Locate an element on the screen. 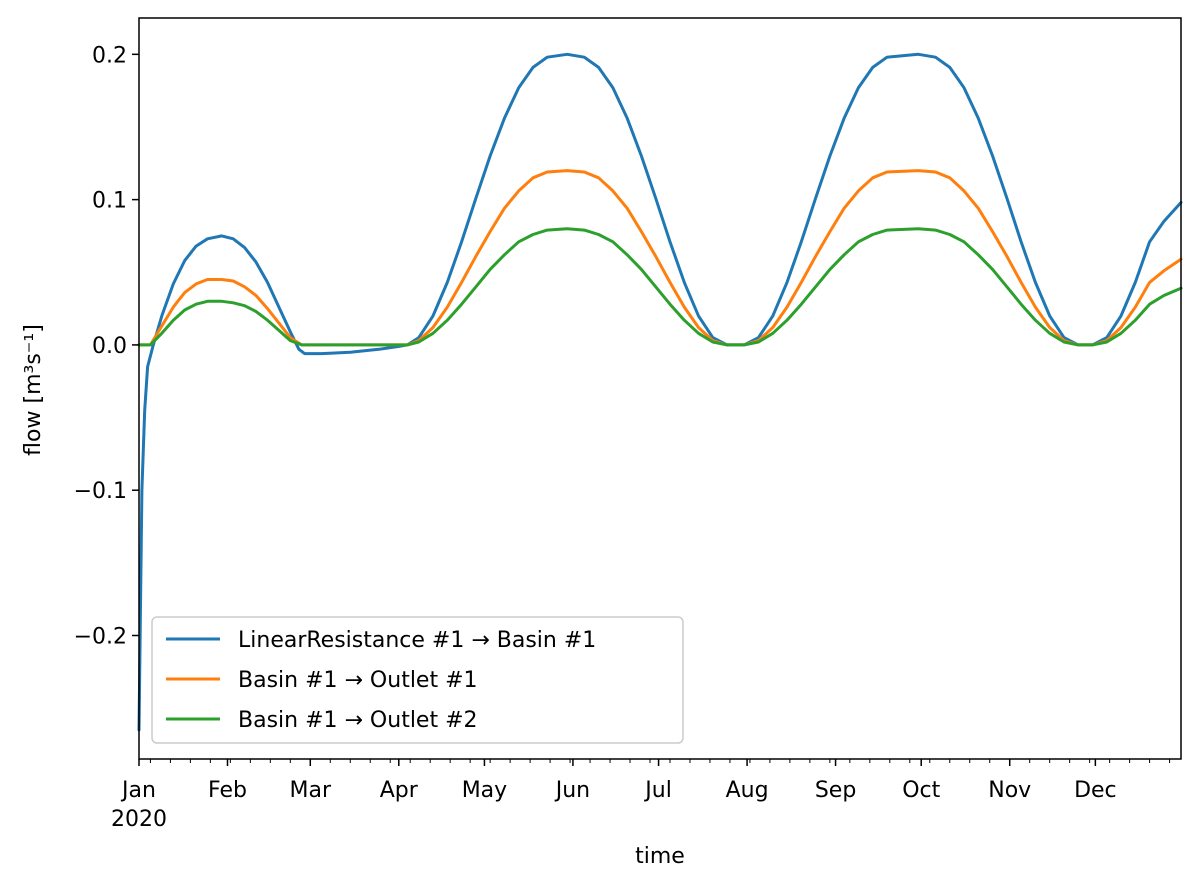 Image resolution: width=1200 pixels, height=888 pixels. y-tick-label: 0.1 is located at coordinates (109, 201).